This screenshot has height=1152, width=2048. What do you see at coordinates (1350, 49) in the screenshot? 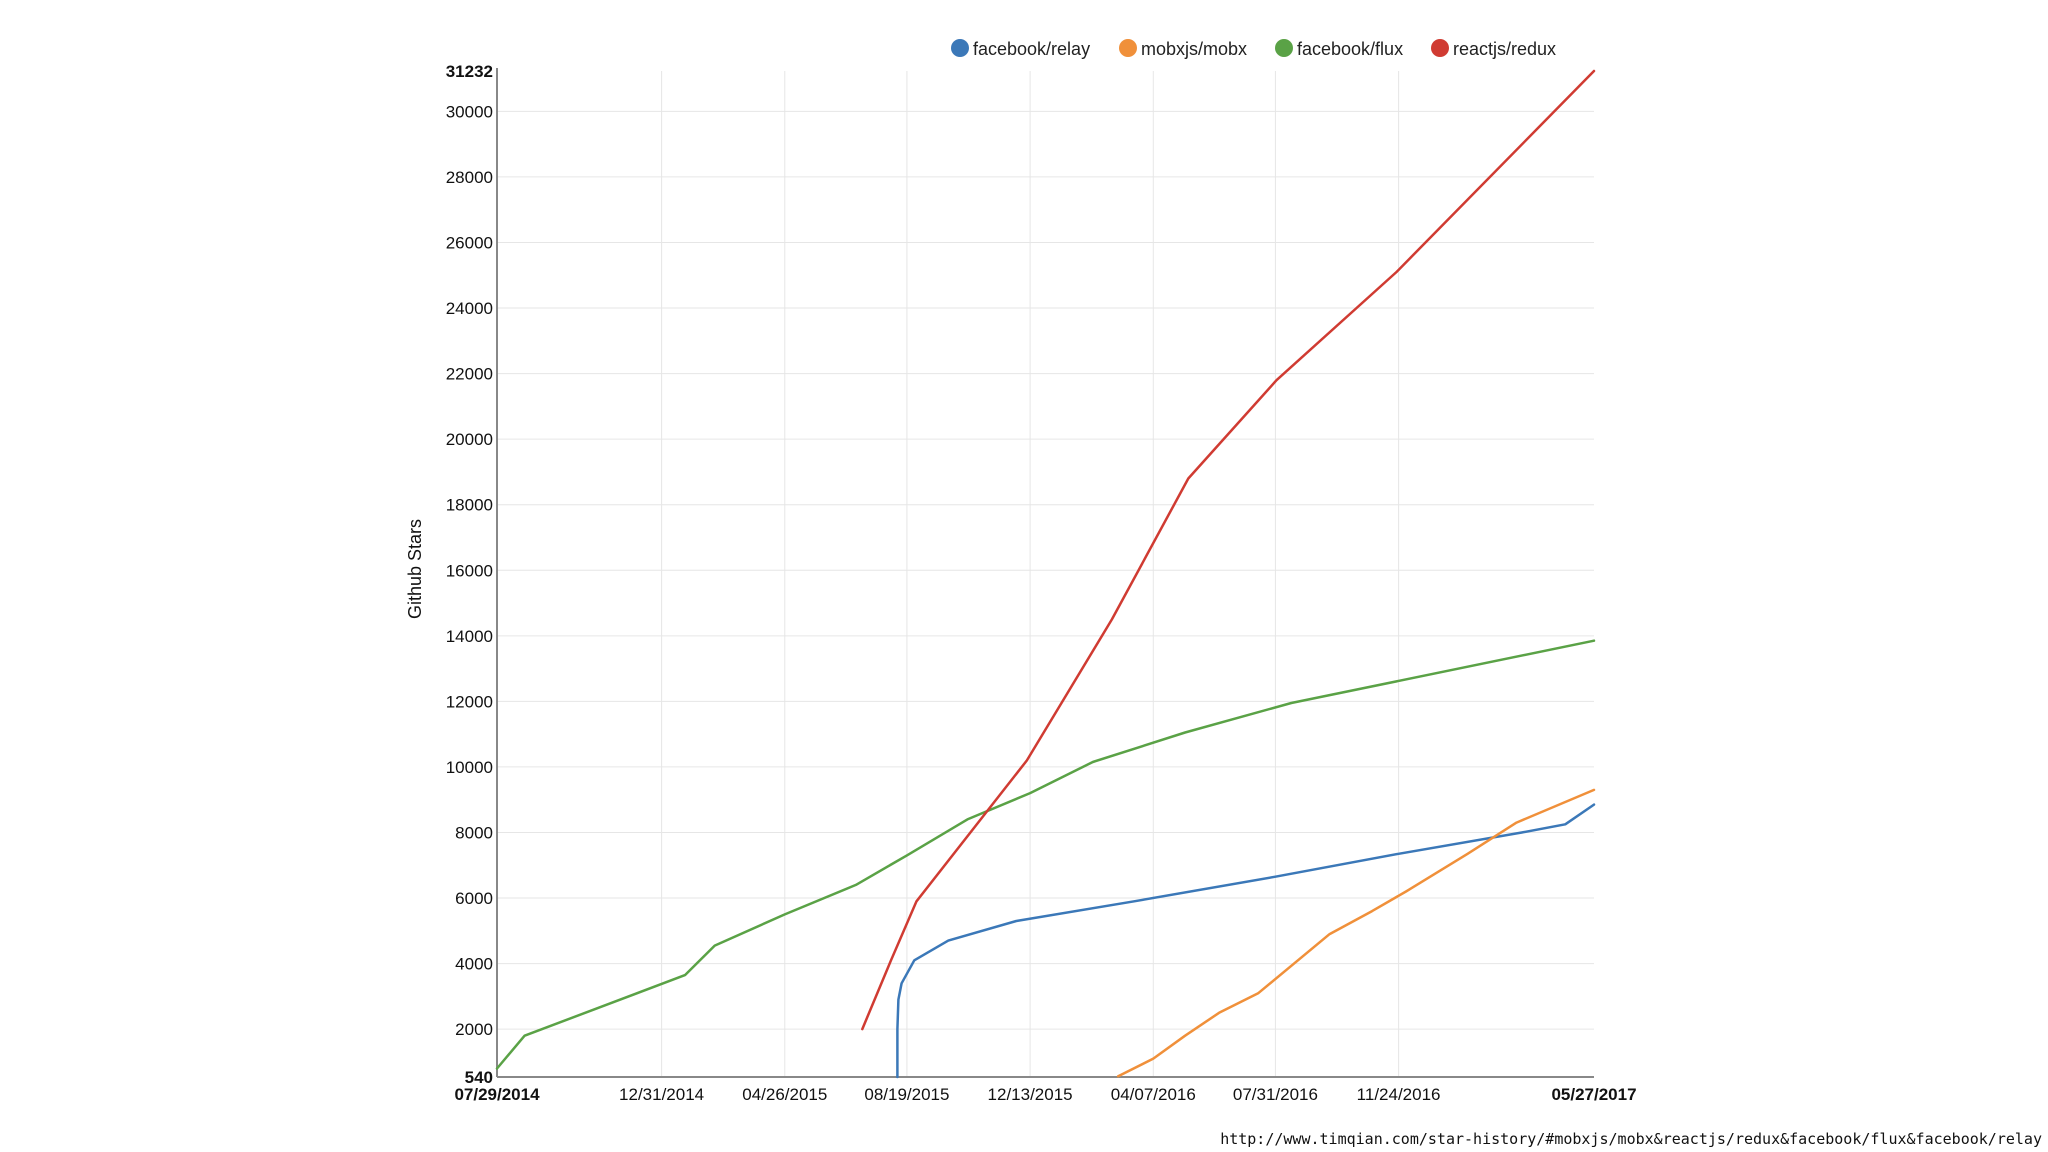
I see `legend-label: facebook/flux` at bounding box center [1350, 49].